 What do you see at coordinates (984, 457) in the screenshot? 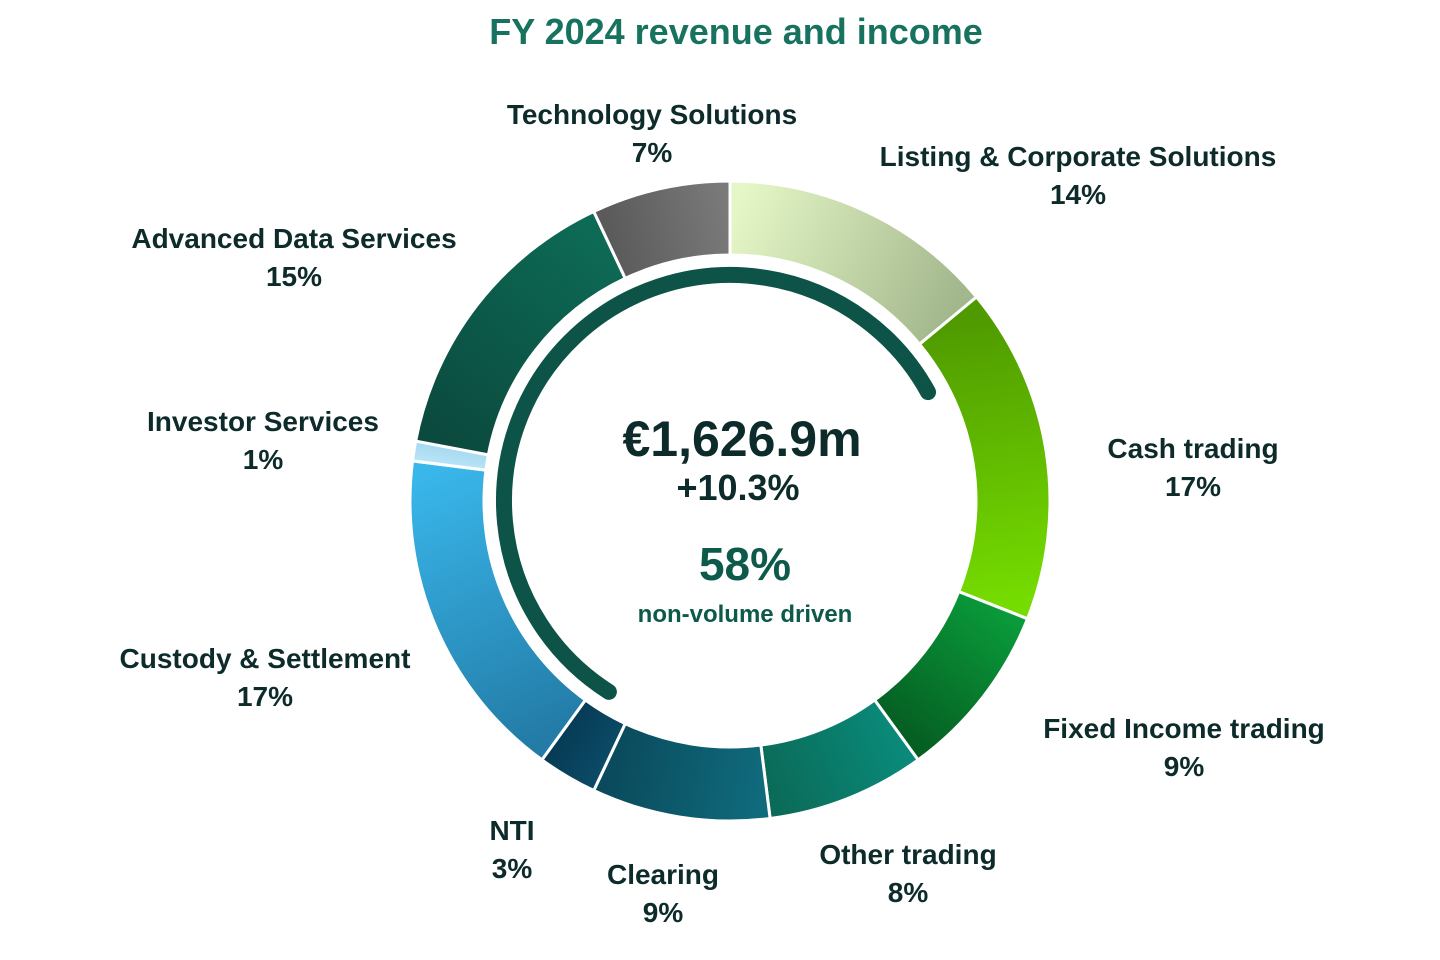
I see `slice-cash-trading` at bounding box center [984, 457].